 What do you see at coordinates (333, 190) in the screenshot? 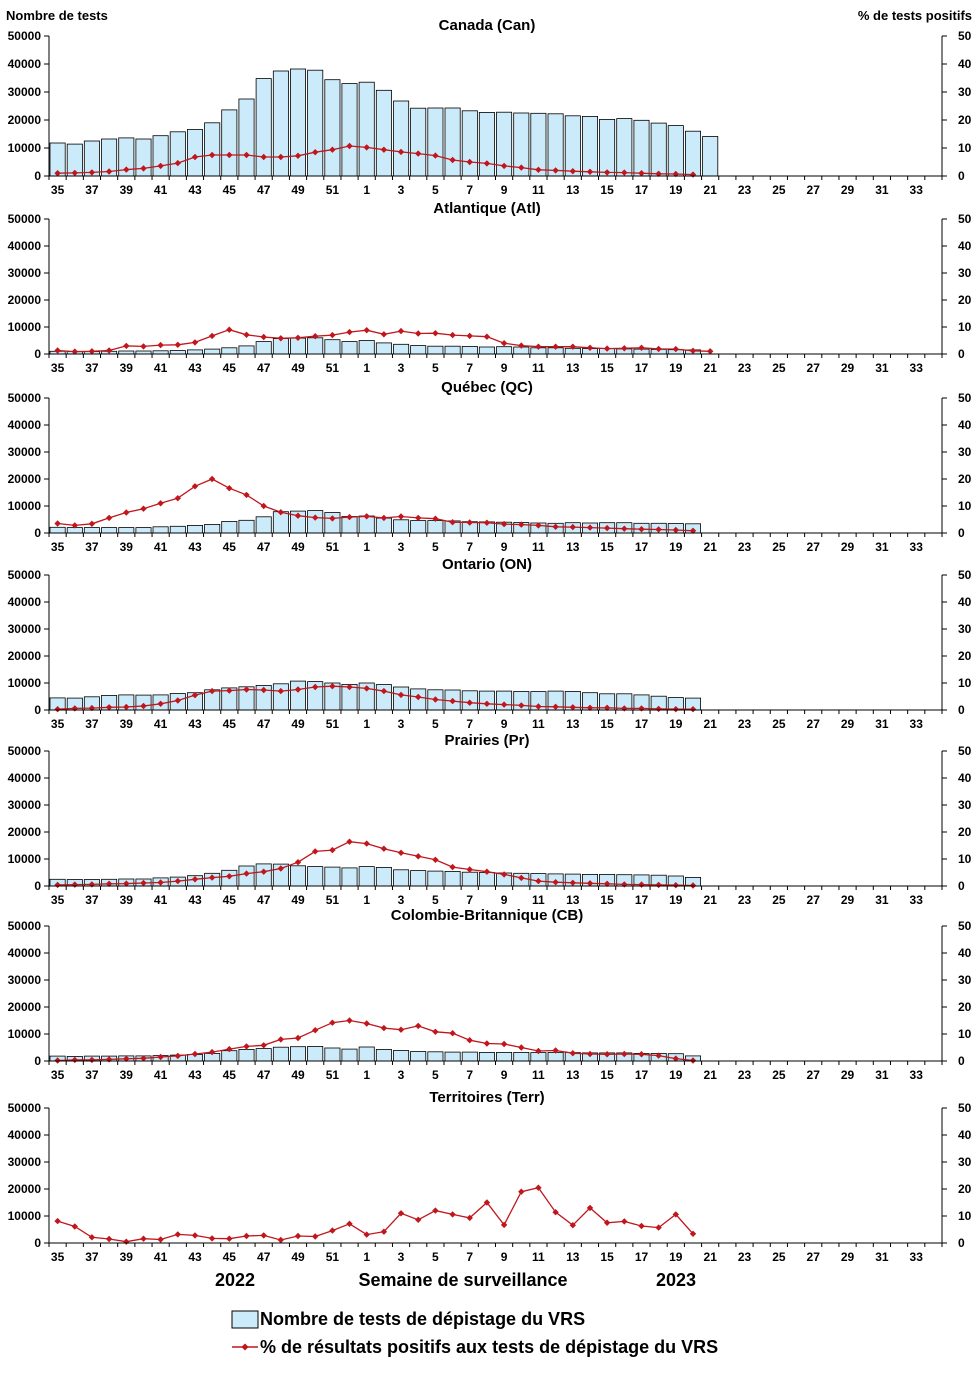
I see `x-tick-label: 51` at bounding box center [333, 190].